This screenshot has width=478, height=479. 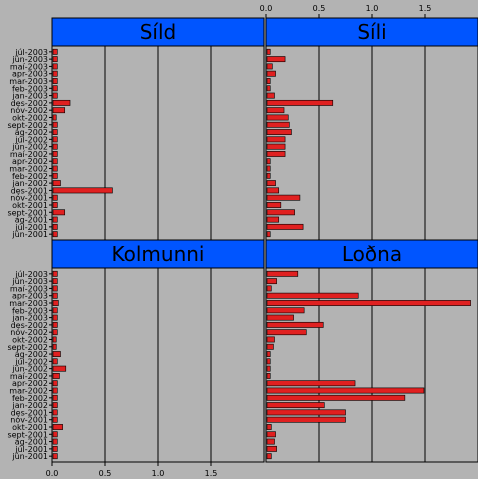 What do you see at coordinates (371, 32) in the screenshot?
I see `panel-title: Síli` at bounding box center [371, 32].